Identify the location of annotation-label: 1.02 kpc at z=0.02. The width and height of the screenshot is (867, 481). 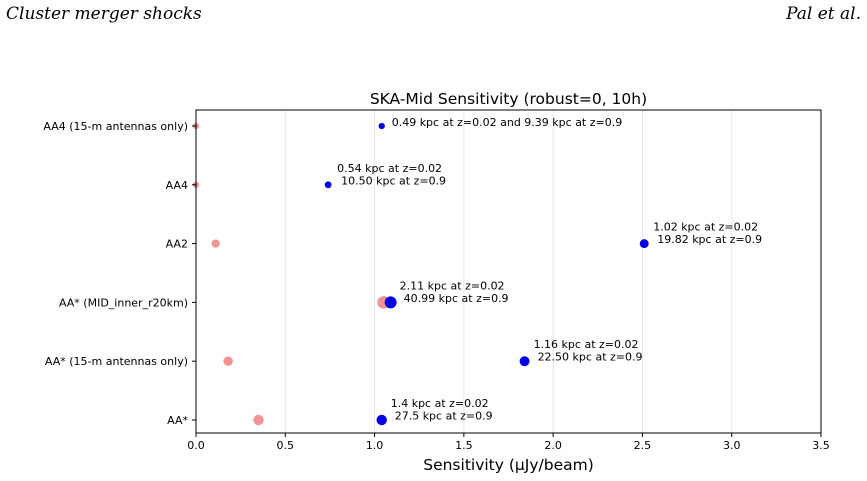
(705, 227).